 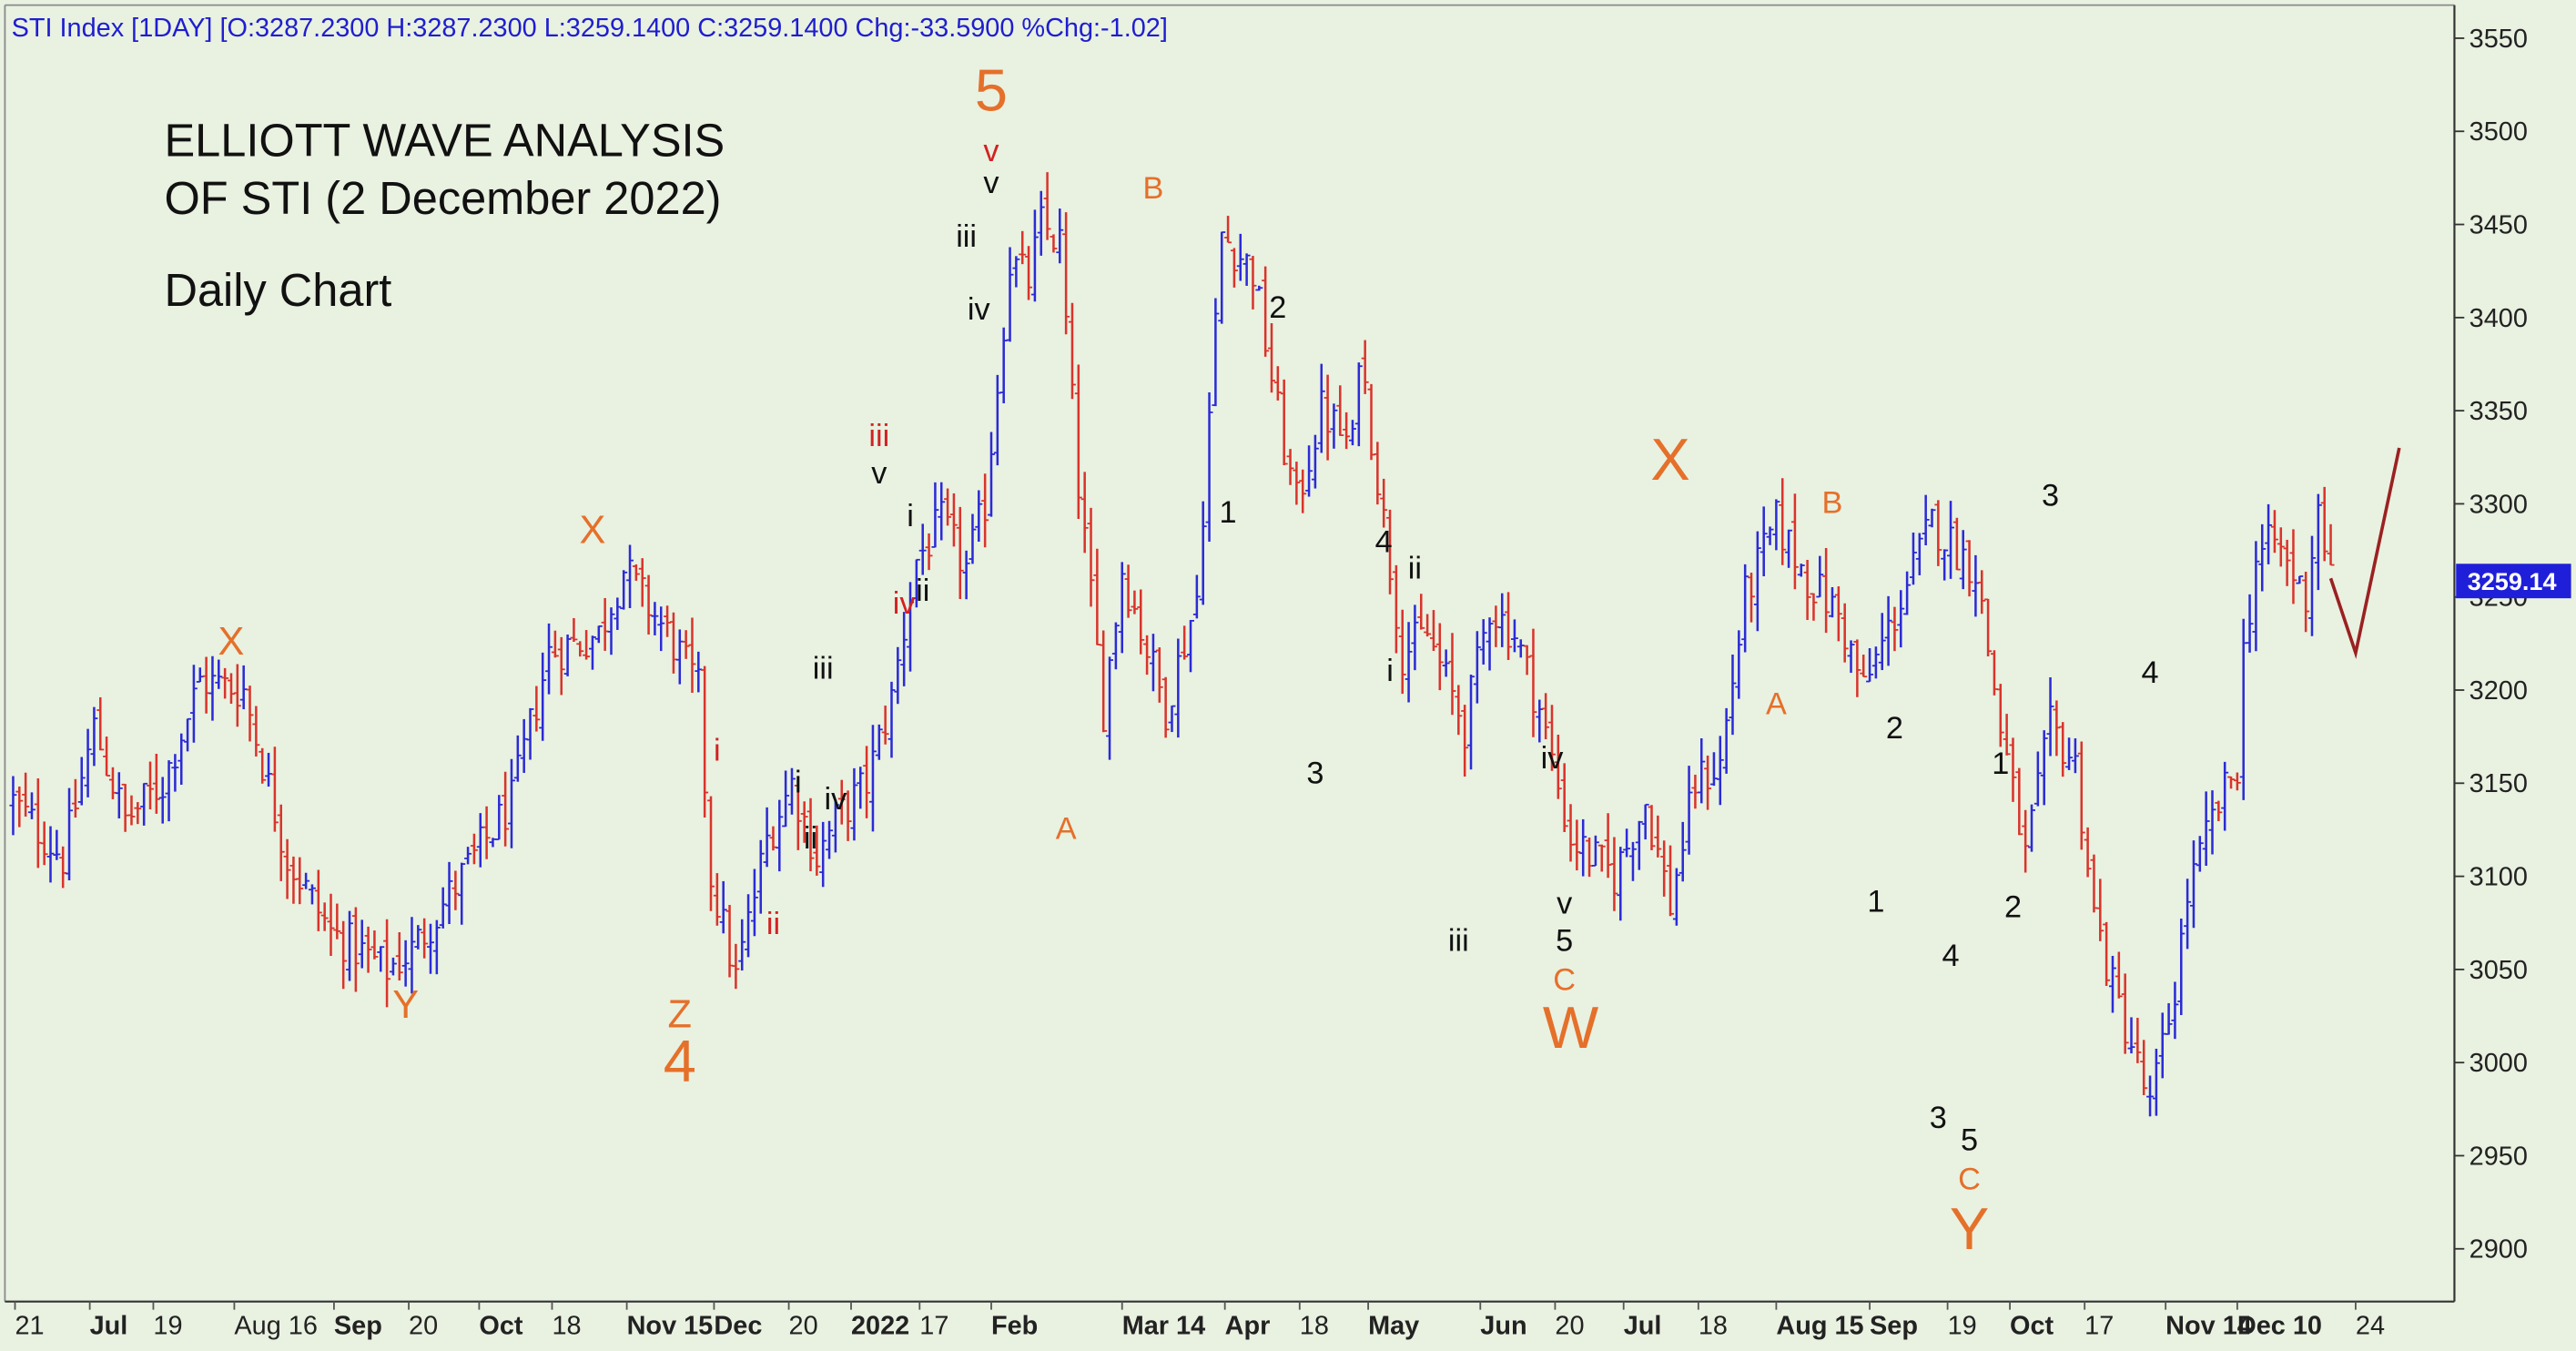 I want to click on x-tick-label: May, so click(x=1393, y=1326).